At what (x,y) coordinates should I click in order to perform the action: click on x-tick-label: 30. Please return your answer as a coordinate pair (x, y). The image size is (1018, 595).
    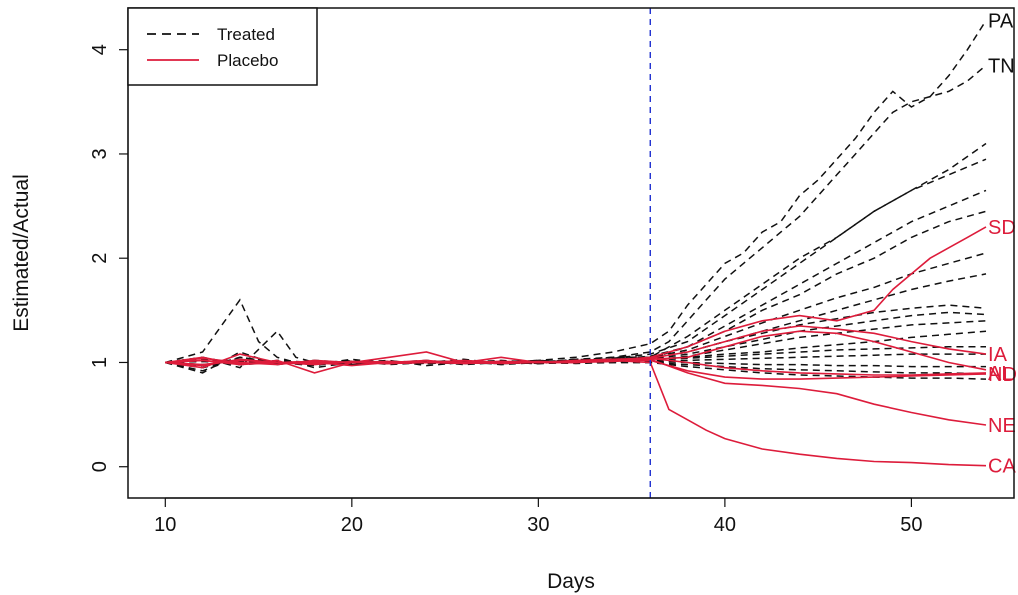
    Looking at the image, I should click on (538, 525).